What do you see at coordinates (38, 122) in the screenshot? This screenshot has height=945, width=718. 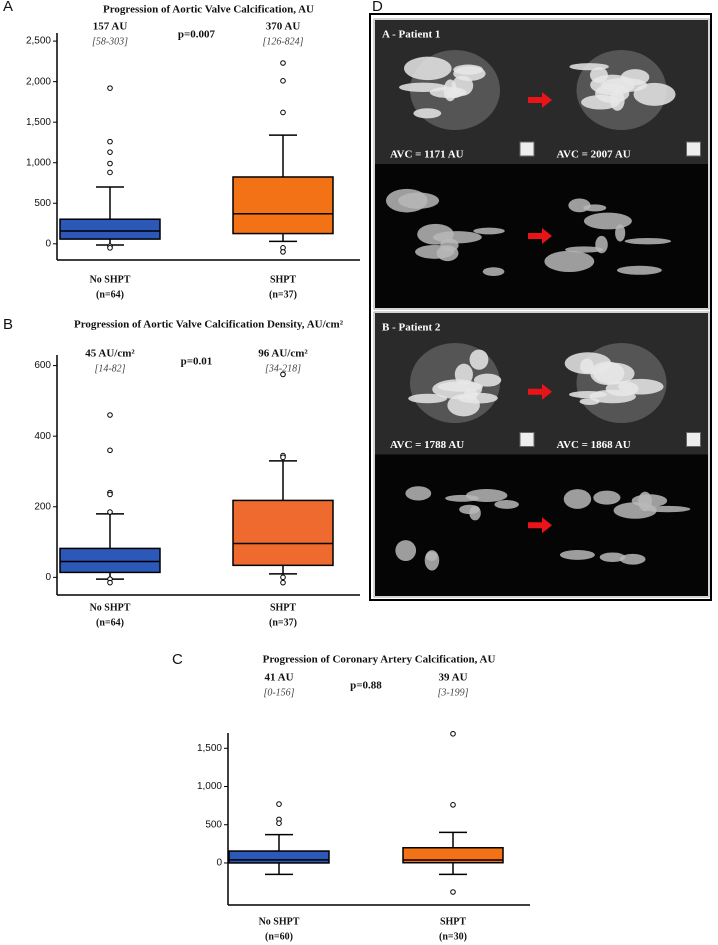 I see `y-tick-label: 1,500` at bounding box center [38, 122].